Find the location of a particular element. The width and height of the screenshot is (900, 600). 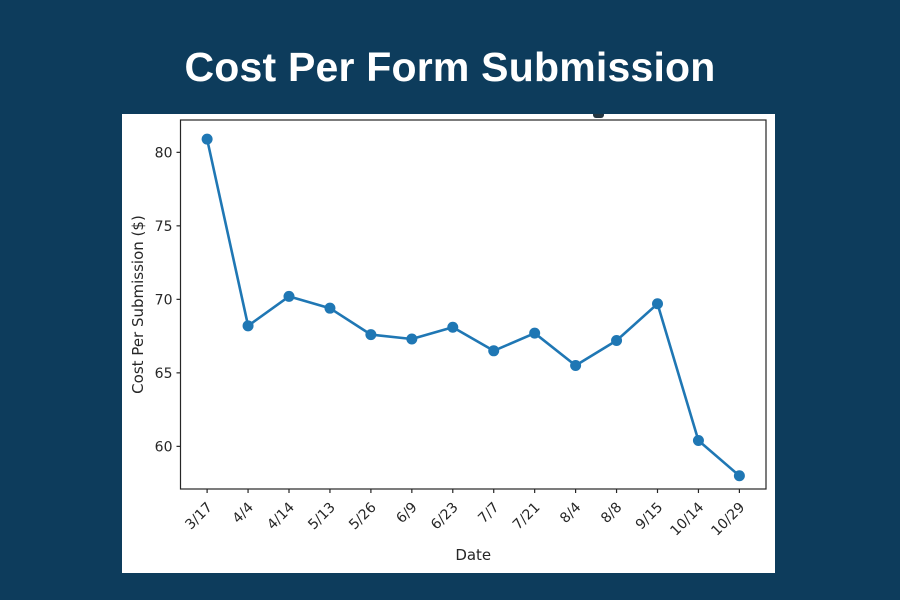

y-tick-label: 60 is located at coordinates (164, 447).